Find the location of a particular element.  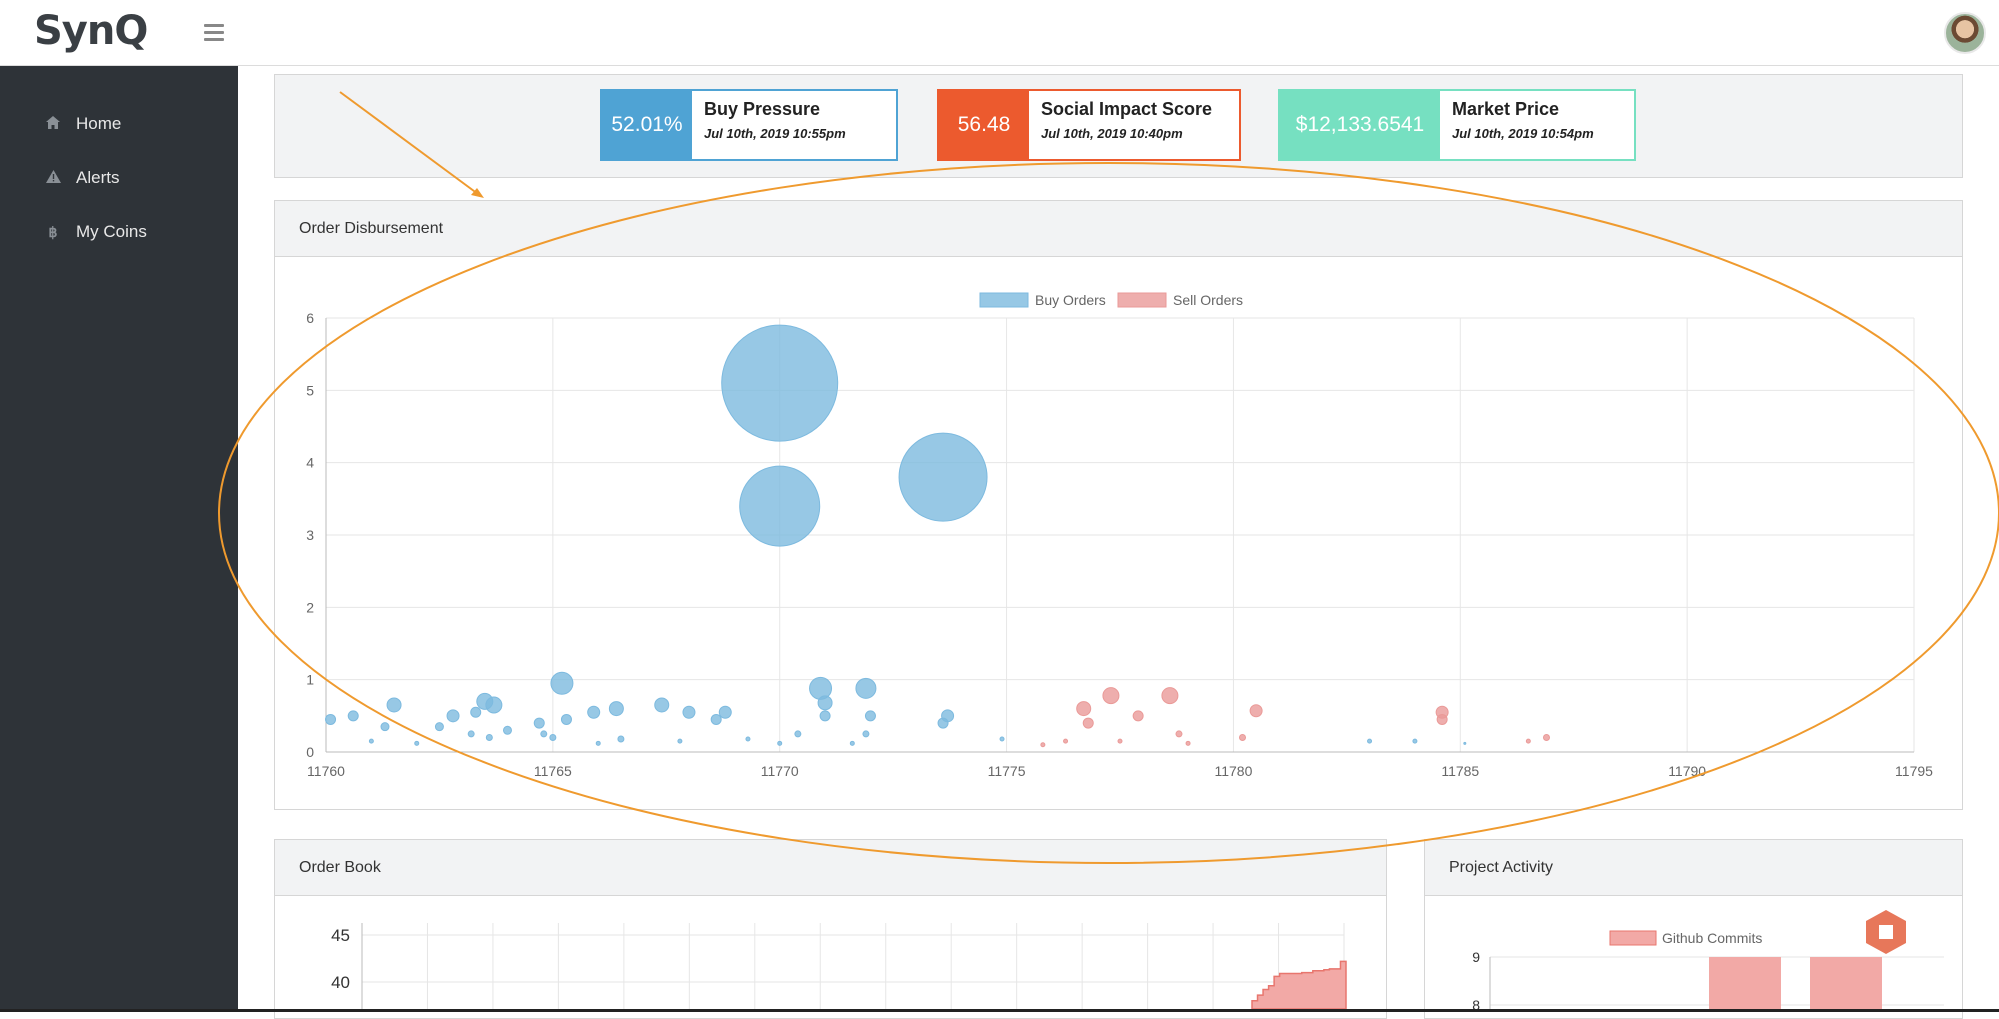

menu-toggle-icon is located at coordinates (214, 33).